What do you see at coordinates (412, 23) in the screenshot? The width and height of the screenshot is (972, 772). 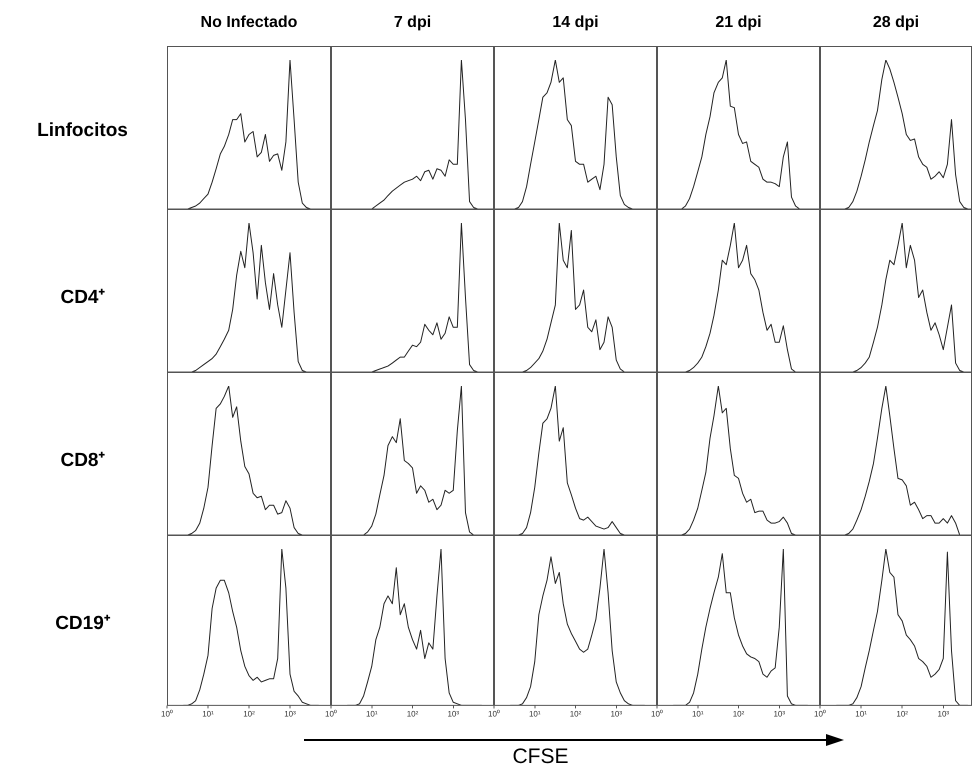 I see `chart-title: 7 dpi` at bounding box center [412, 23].